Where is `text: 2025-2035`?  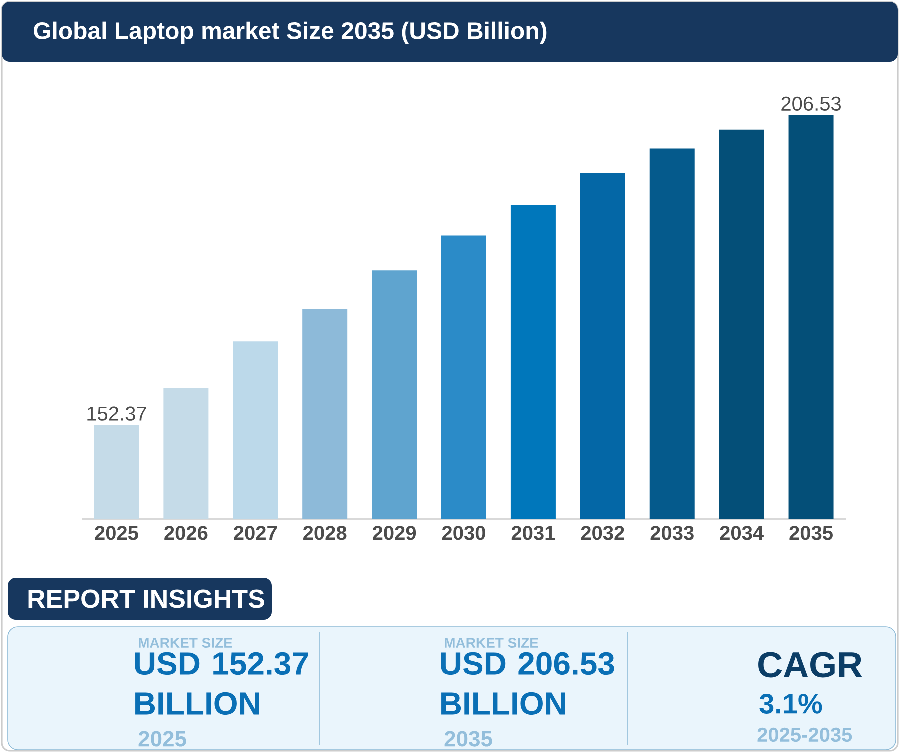
text: 2025-2035 is located at coordinates (805, 735).